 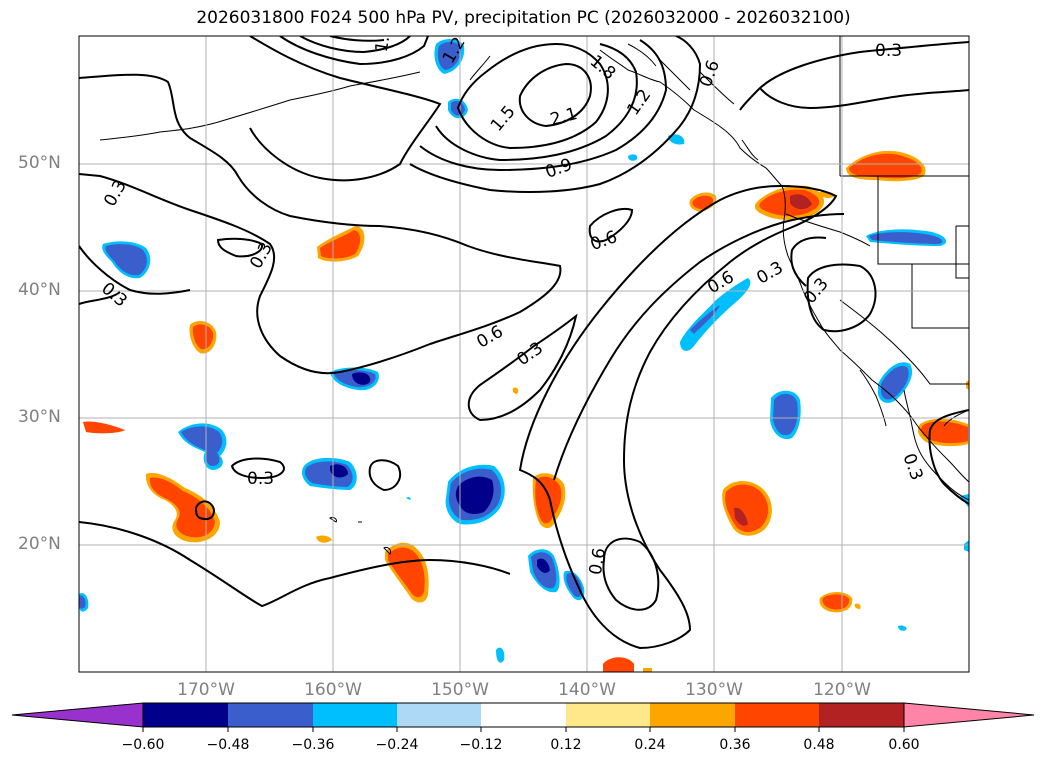 I want to click on colorbar-extend-min, so click(x=77, y=715).